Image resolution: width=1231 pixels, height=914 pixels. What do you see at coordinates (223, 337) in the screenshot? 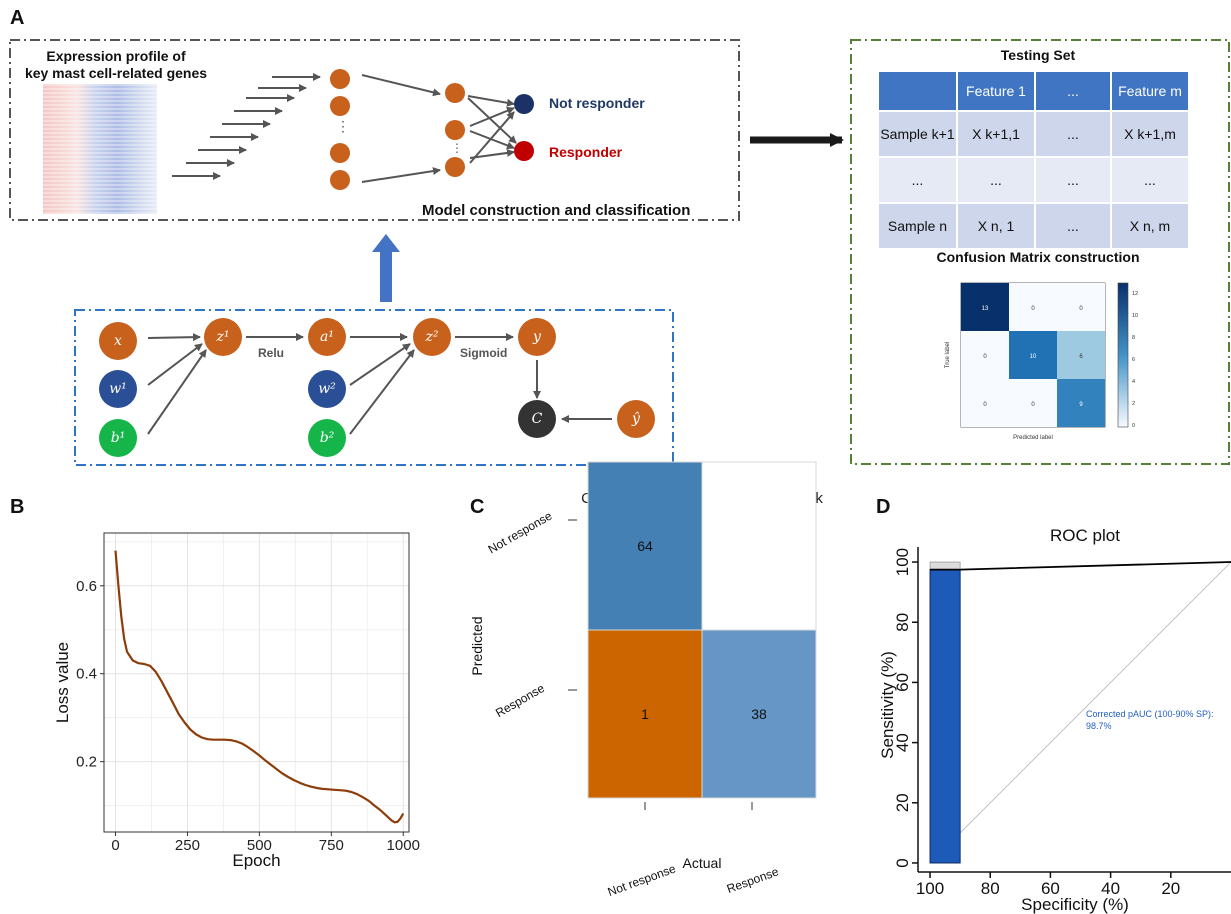
I see `node-z1: z¹` at bounding box center [223, 337].